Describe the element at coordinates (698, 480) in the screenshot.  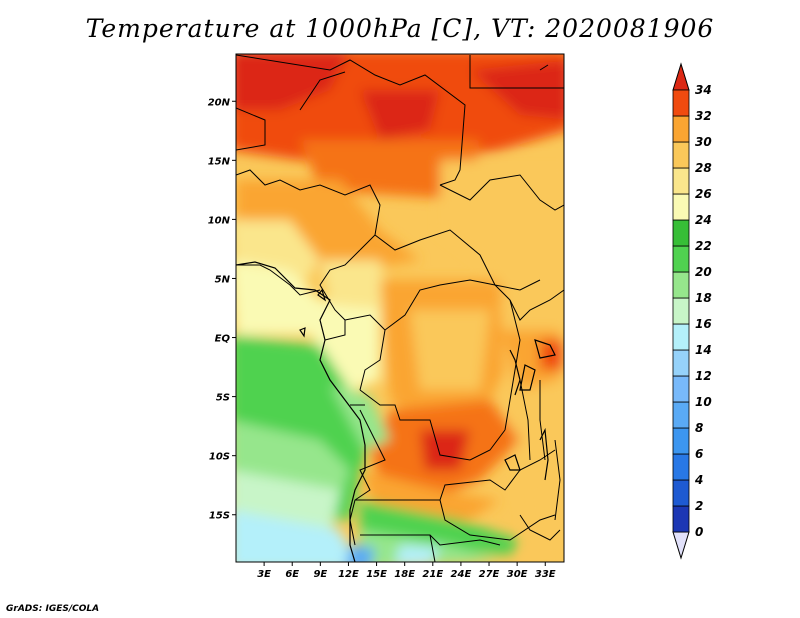
I see `colorbar-label: 4` at that location.